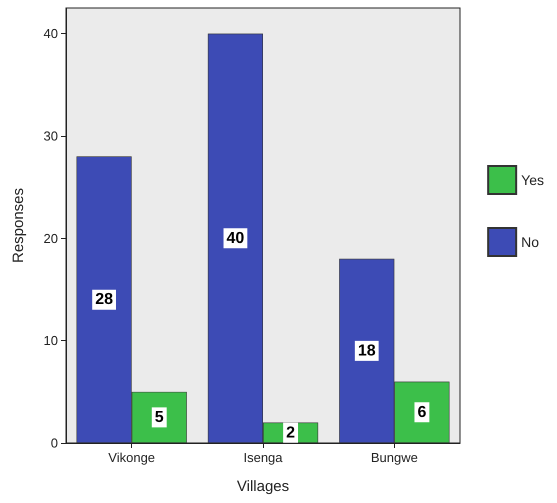 The image size is (557, 503). What do you see at coordinates (291, 433) in the screenshot?
I see `data-label: 2` at bounding box center [291, 433].